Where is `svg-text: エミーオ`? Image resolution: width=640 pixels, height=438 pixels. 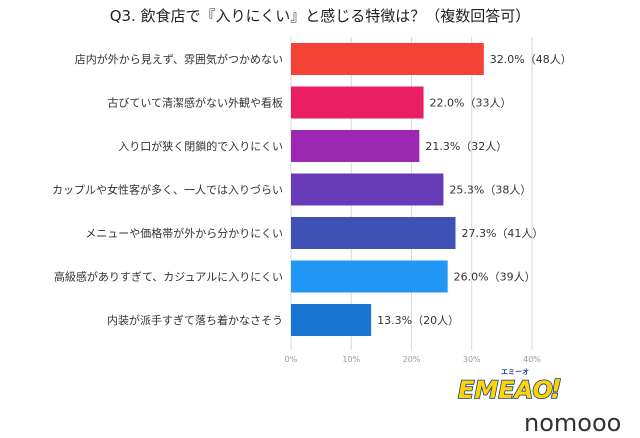 svg-text: エミーオ is located at coordinates (515, 372).